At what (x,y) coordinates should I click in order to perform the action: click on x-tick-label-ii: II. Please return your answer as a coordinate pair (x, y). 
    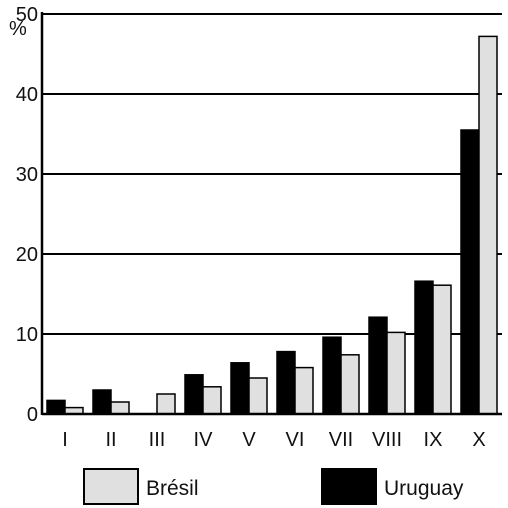
    Looking at the image, I should click on (110, 440).